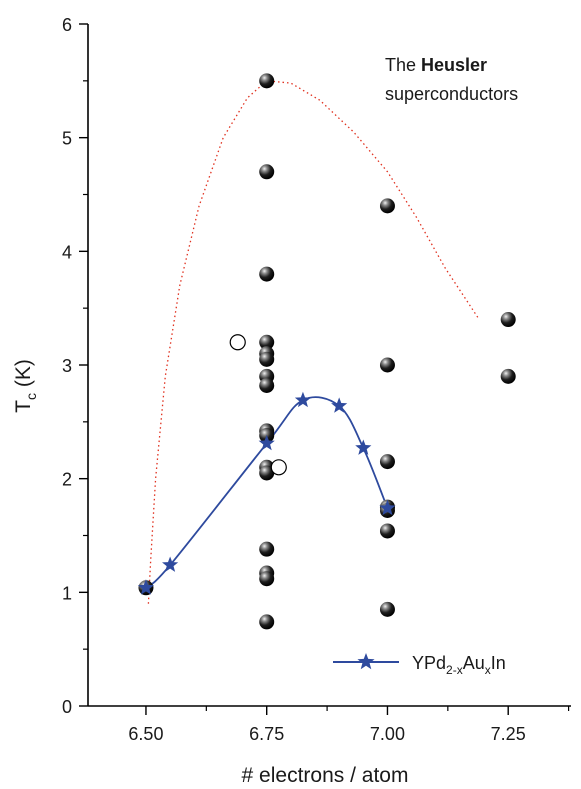 This screenshot has width=581, height=789. What do you see at coordinates (67, 593) in the screenshot?
I see `y-tick-label: 1` at bounding box center [67, 593].